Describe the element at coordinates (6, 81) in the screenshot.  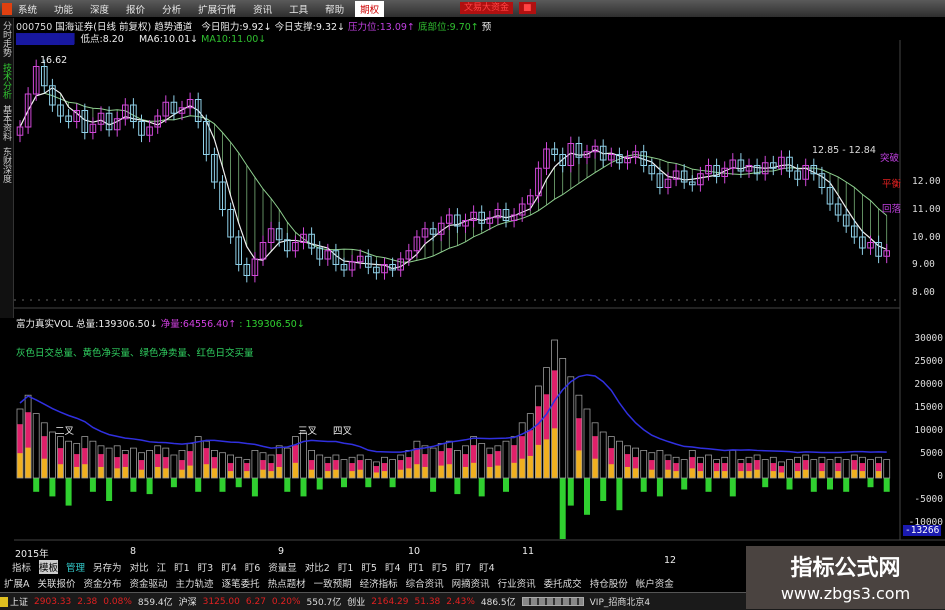
I see `tab-technical: 技术分析` at that location.